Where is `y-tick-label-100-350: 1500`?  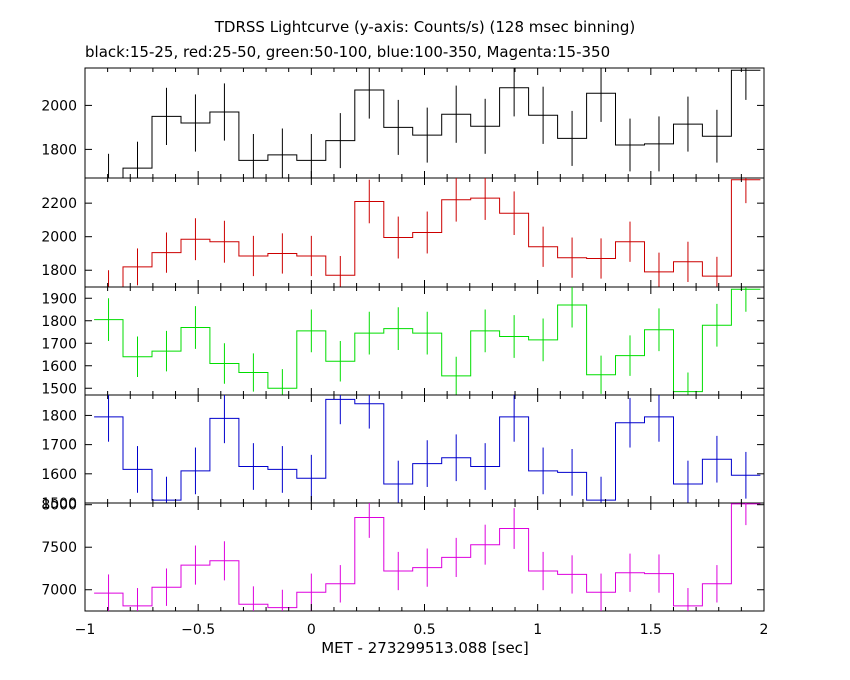 y-tick-label-100-350: 1500 is located at coordinates (59, 504).